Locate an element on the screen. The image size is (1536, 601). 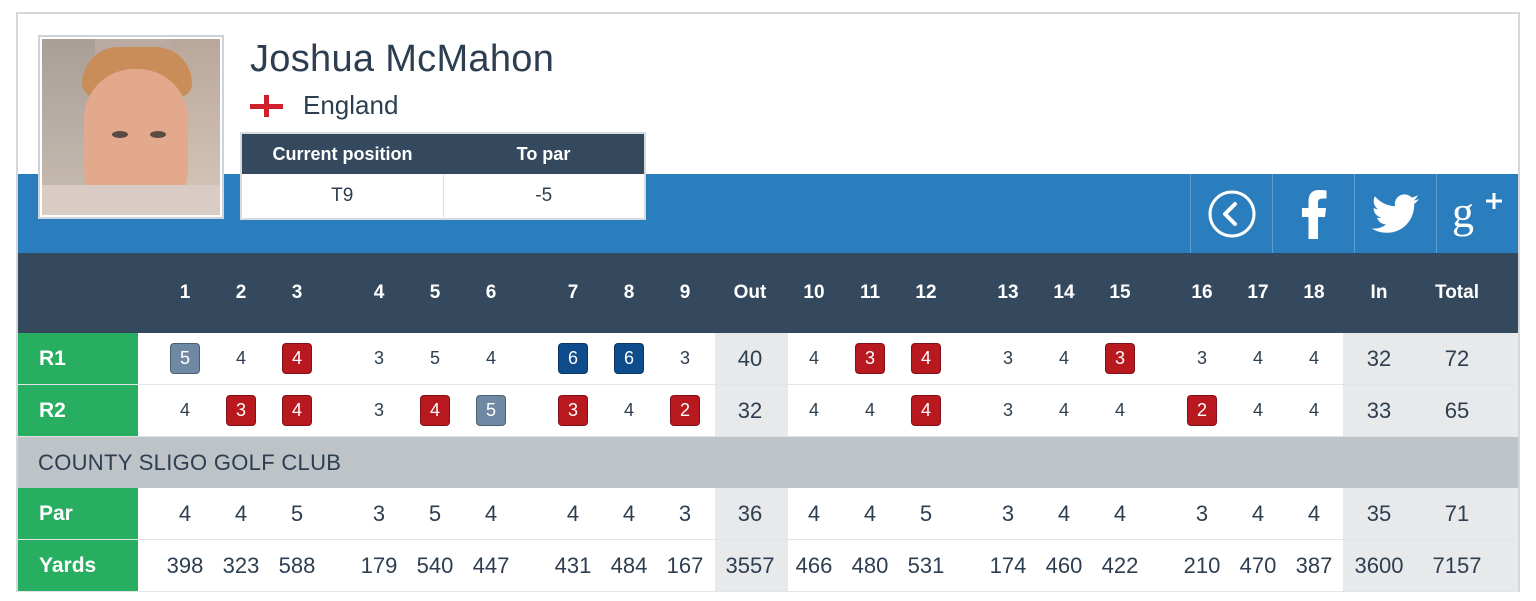
score-cell: 323 is located at coordinates (241, 565).